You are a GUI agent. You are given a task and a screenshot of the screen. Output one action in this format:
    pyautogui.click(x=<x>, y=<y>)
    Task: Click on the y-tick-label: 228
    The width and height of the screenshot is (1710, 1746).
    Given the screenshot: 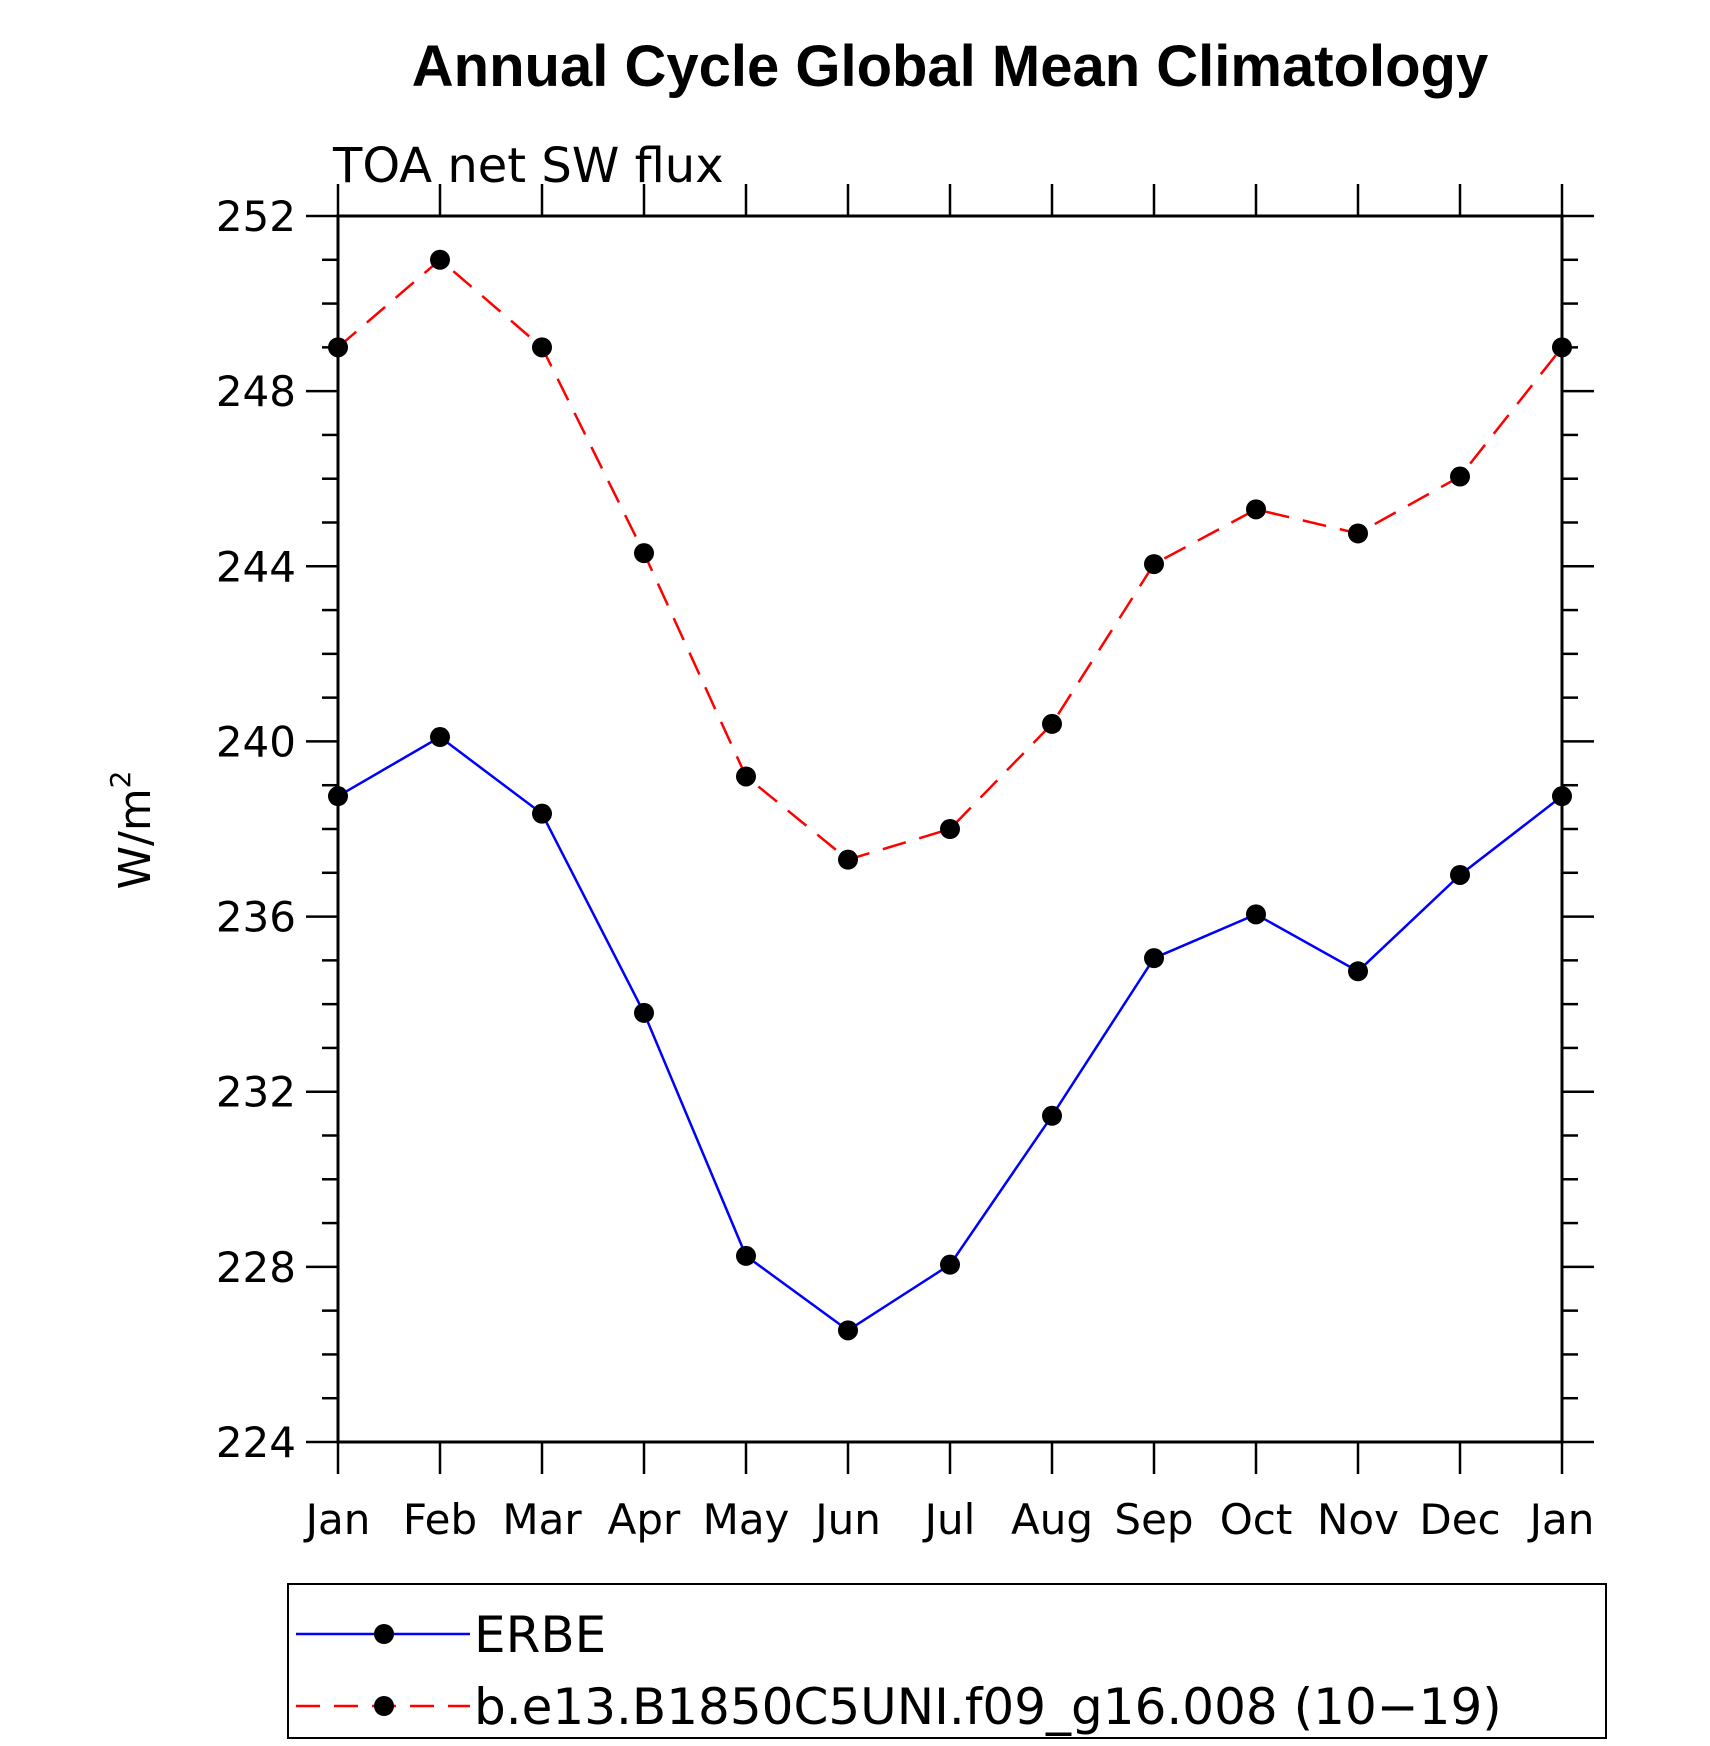 What is the action you would take?
    pyautogui.click(x=256, y=1267)
    